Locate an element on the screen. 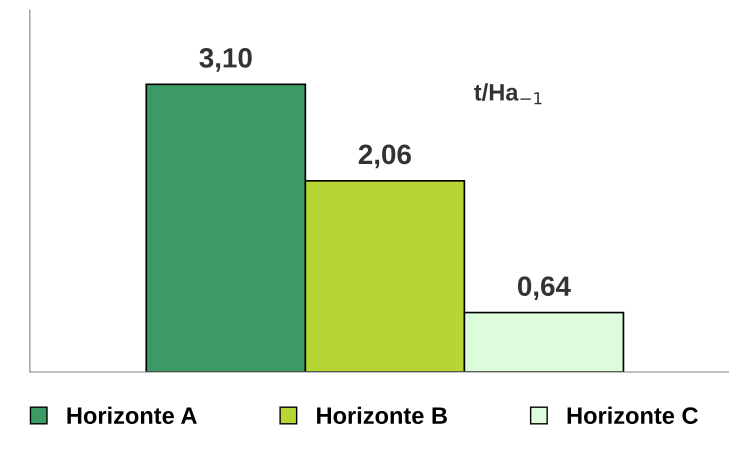 This screenshot has height=457, width=729. annotation: t/Ha$_{−1}$ is located at coordinates (508, 93).